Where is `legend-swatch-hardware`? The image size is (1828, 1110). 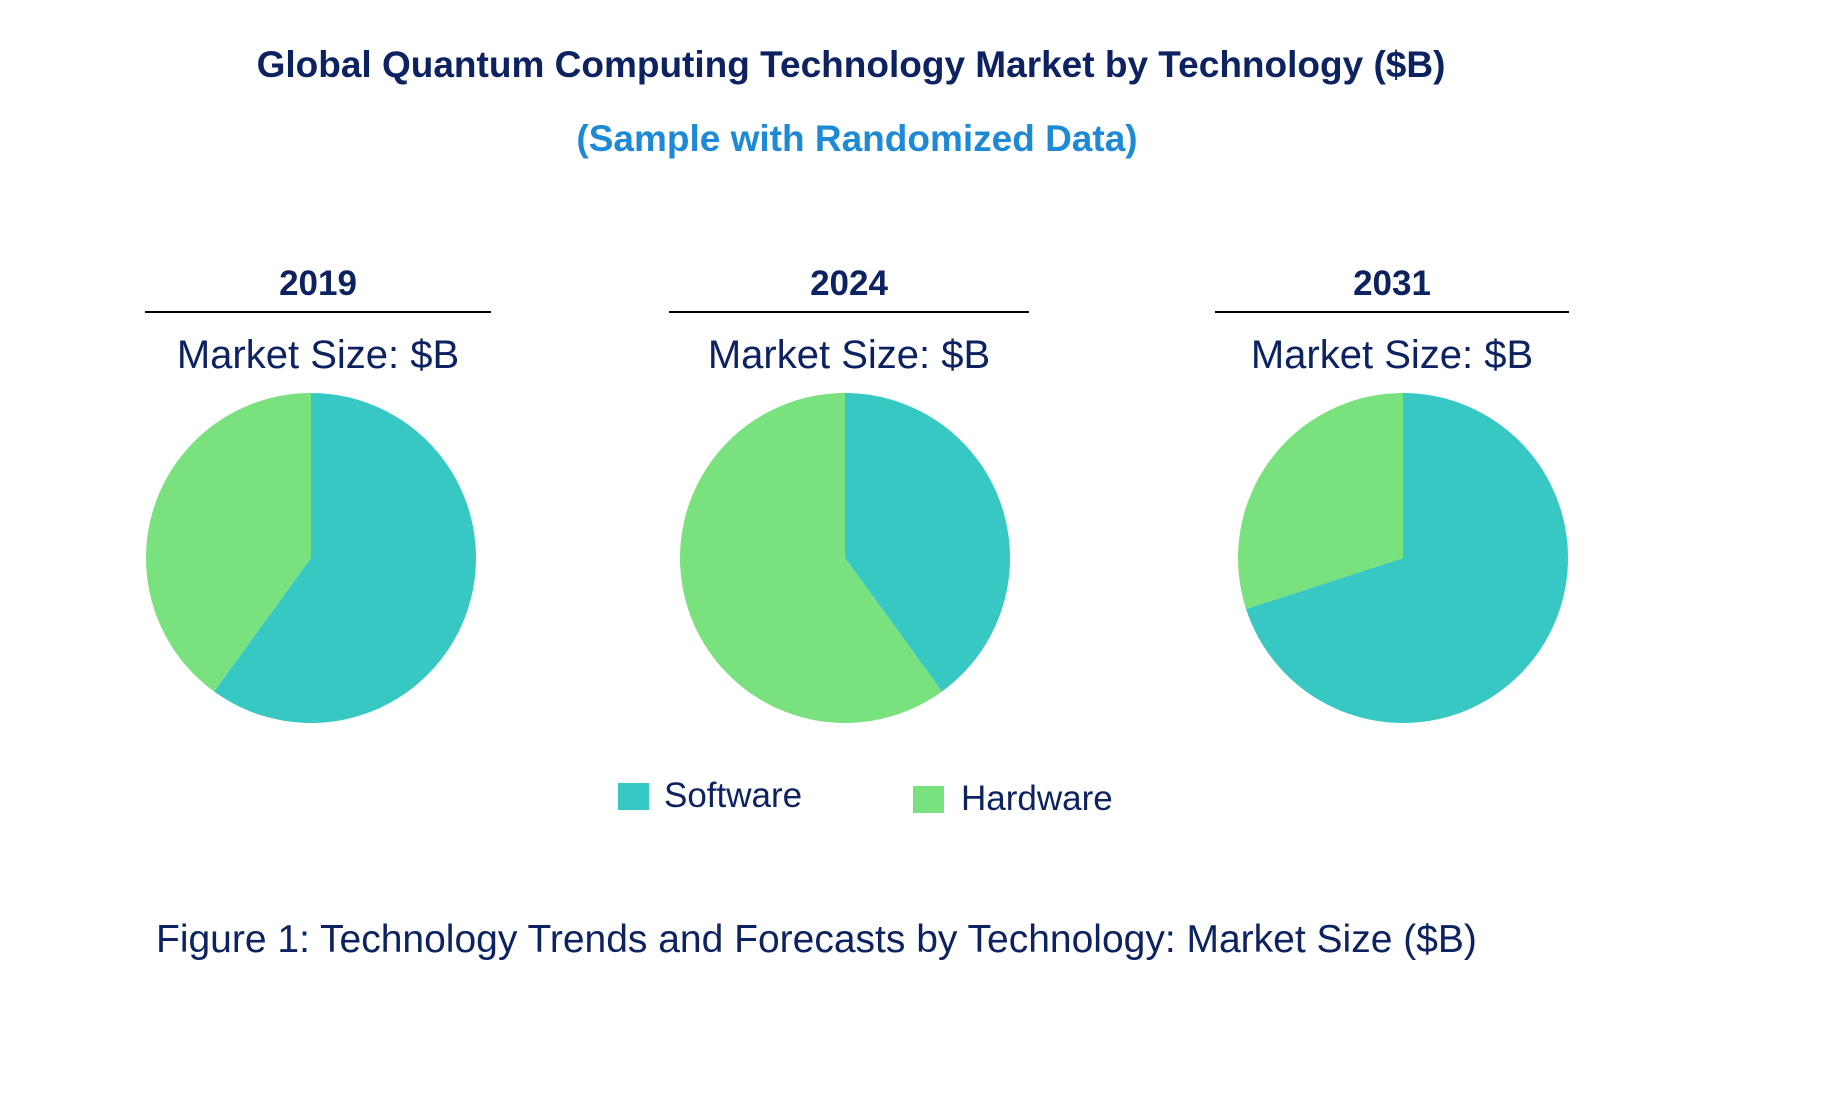 legend-swatch-hardware is located at coordinates (928, 799).